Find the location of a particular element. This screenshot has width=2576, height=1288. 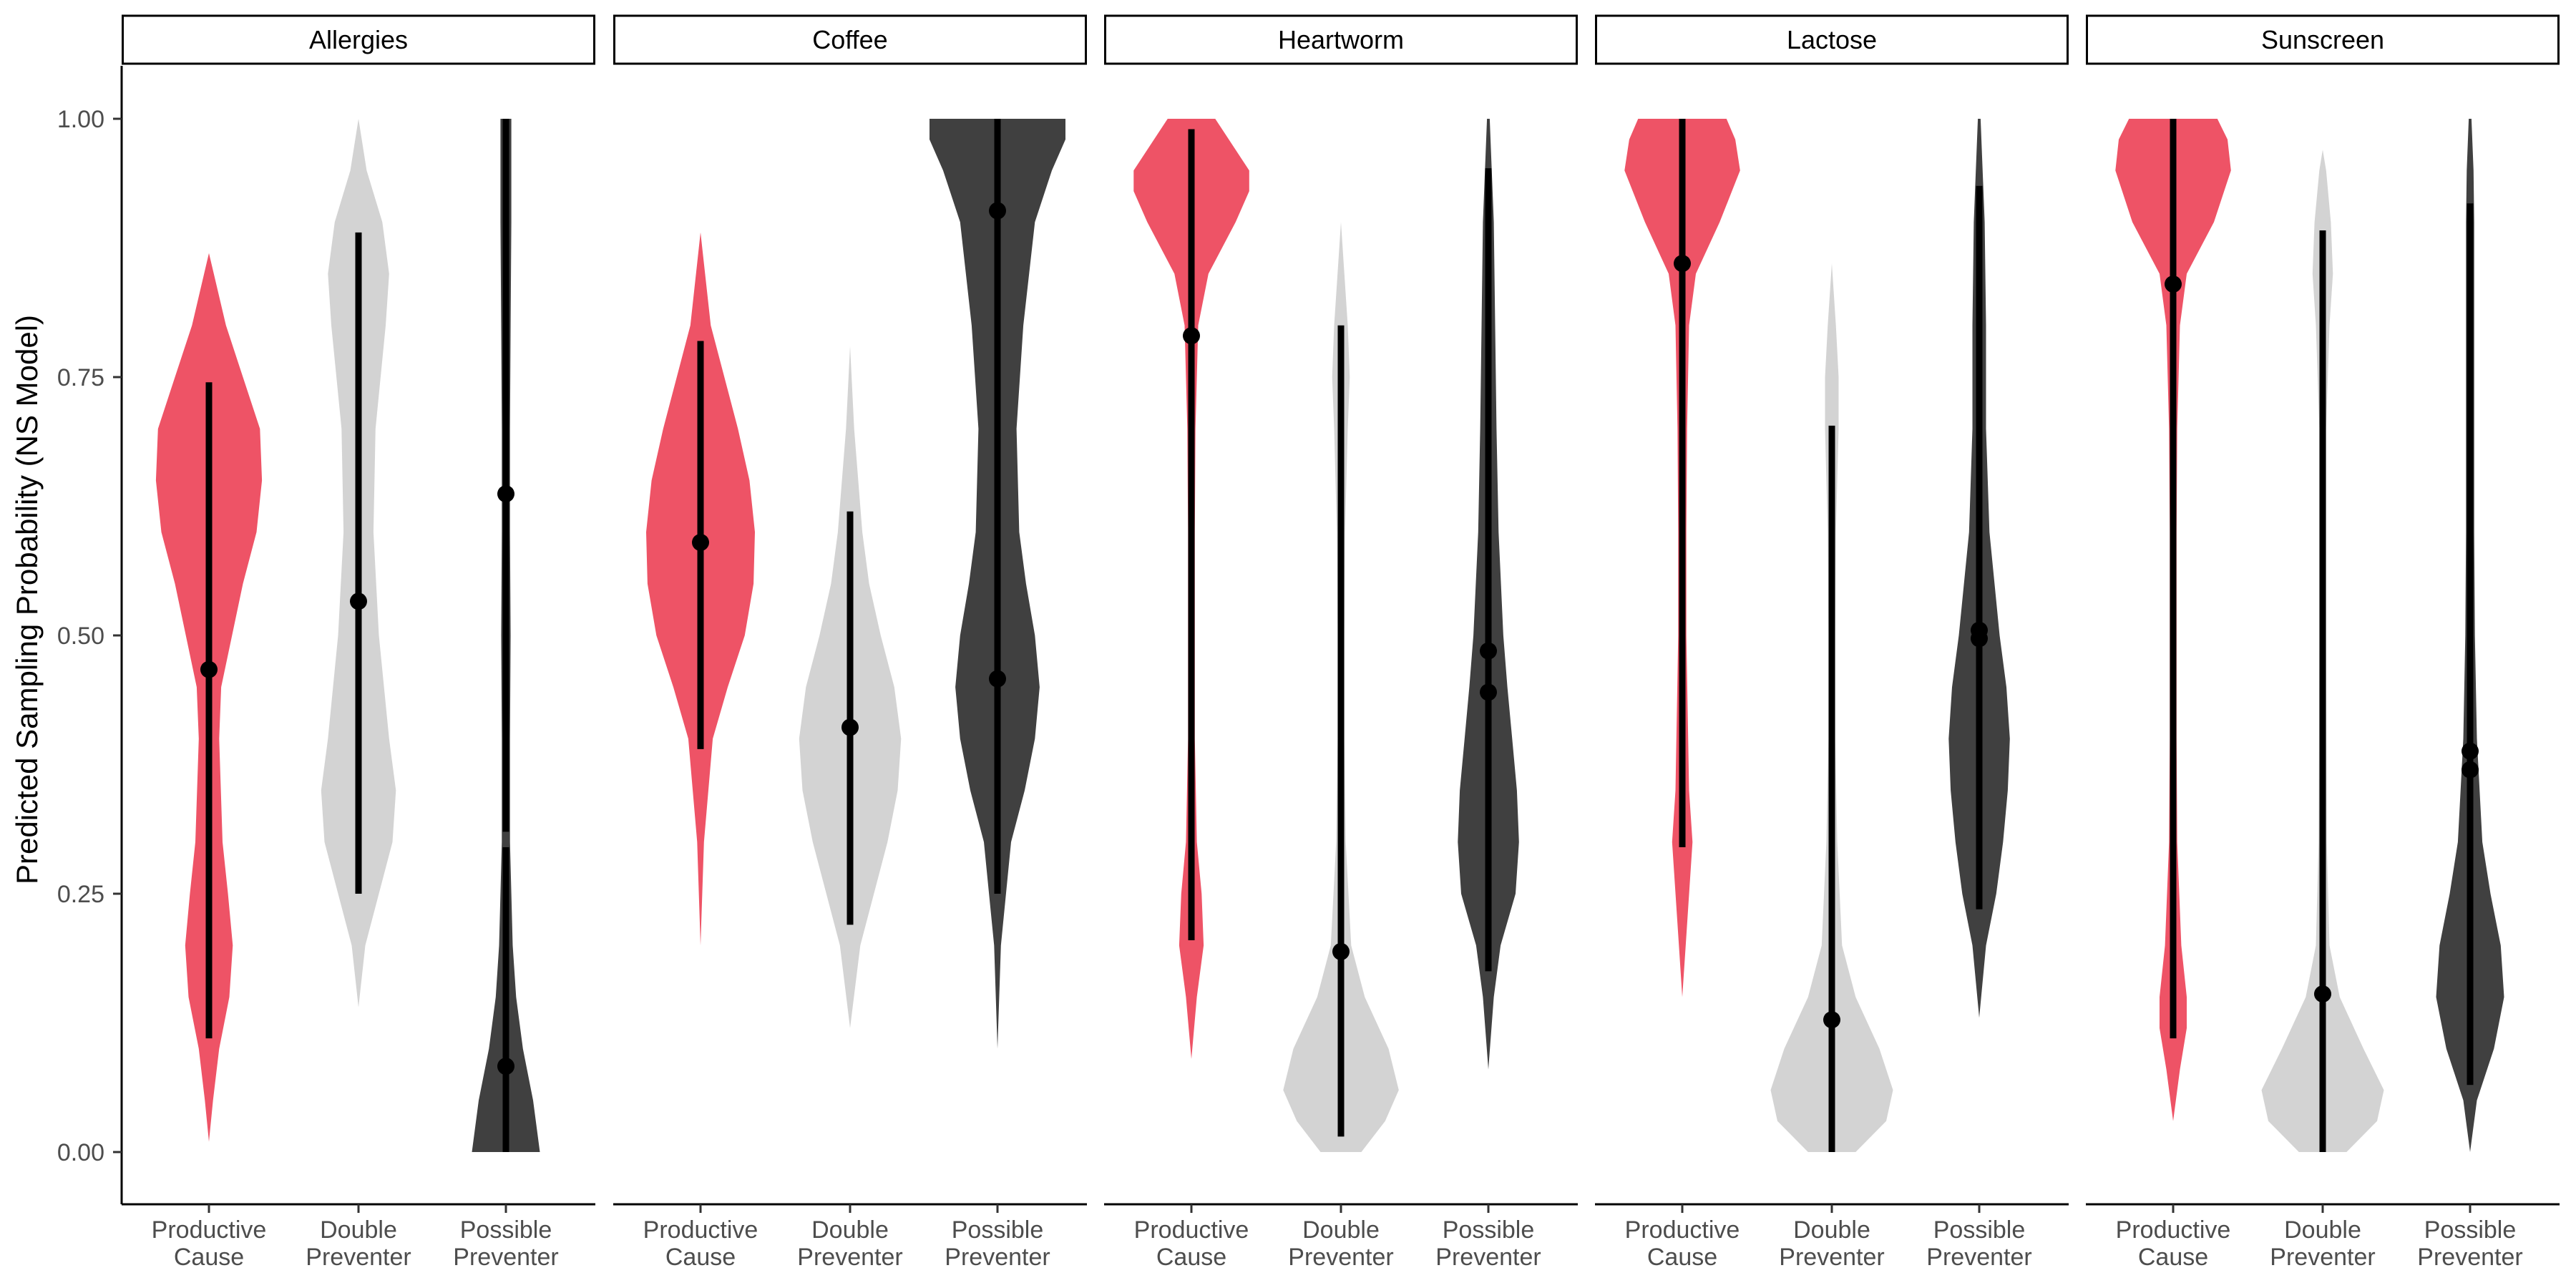

strip-label: Heartworm is located at coordinates (1341, 39).